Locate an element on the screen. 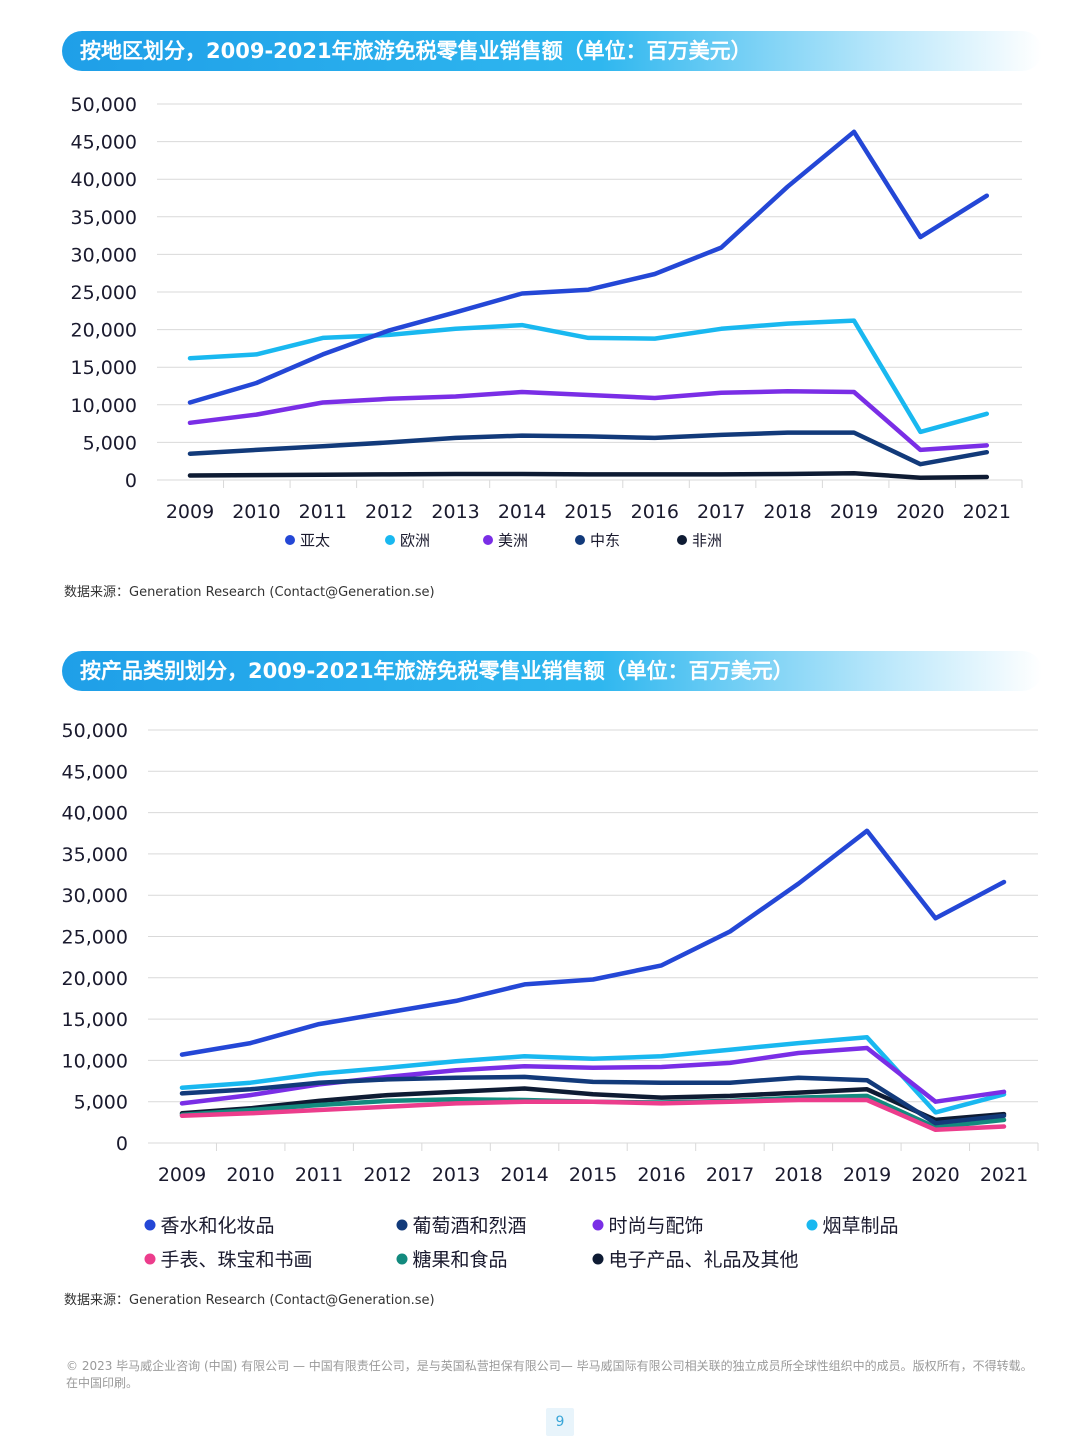 The height and width of the screenshot is (1443, 1080). category-x-tick-label: 2011 is located at coordinates (319, 1175).